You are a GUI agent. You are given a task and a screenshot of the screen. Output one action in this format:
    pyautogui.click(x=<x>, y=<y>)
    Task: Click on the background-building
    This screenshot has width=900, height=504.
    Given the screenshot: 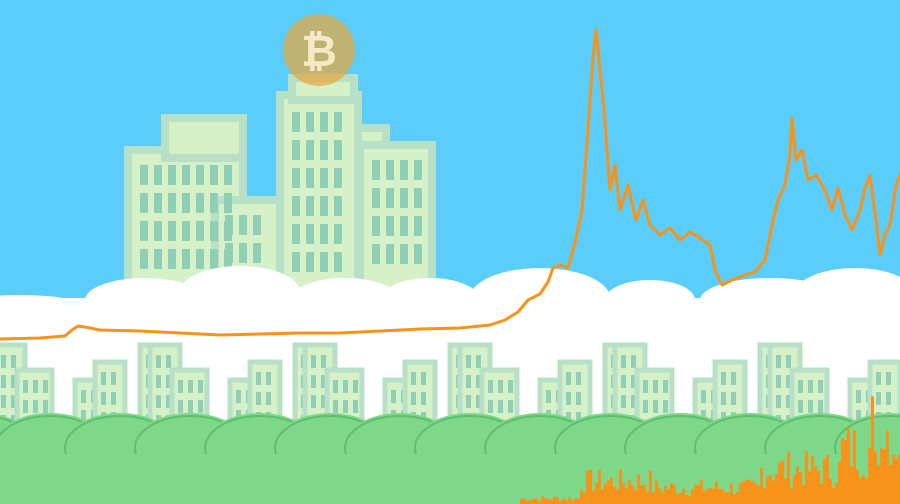 What is the action you would take?
    pyautogui.click(x=319, y=197)
    